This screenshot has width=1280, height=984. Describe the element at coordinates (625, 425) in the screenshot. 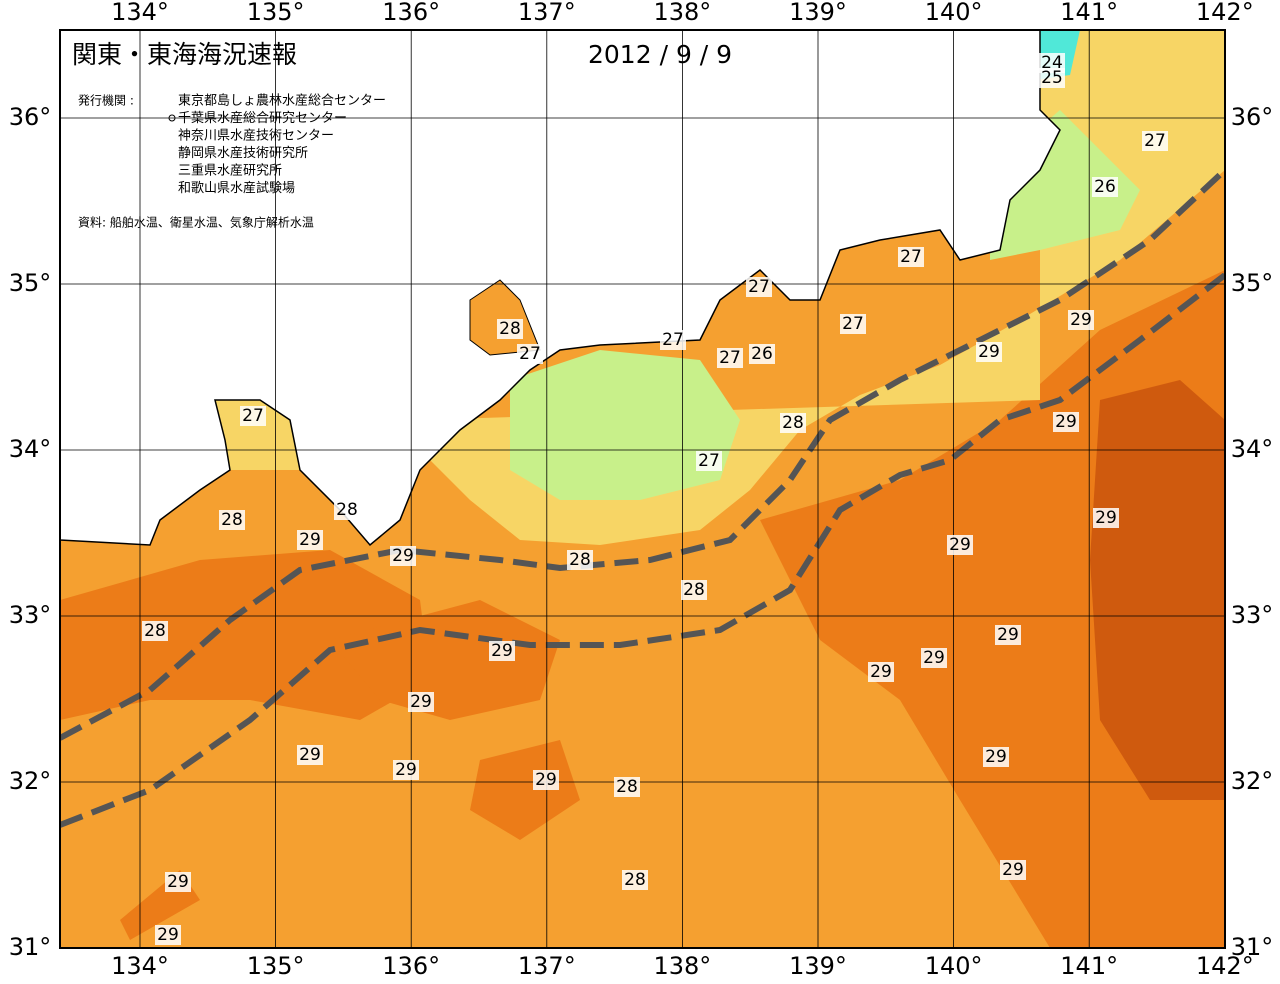

I see `cold-water` at that location.